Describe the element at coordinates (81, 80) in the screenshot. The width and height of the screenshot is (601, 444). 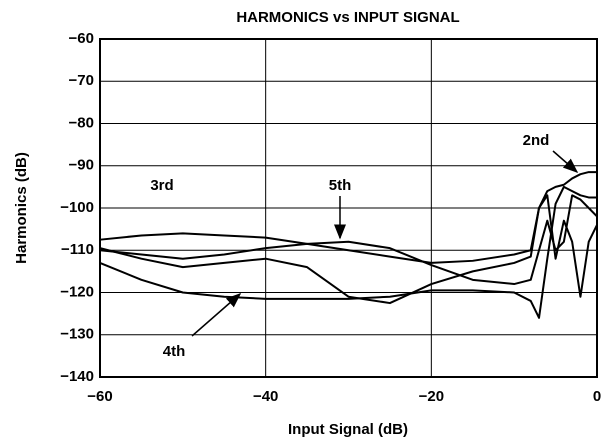
I see `y-tick-label: −70` at that location.